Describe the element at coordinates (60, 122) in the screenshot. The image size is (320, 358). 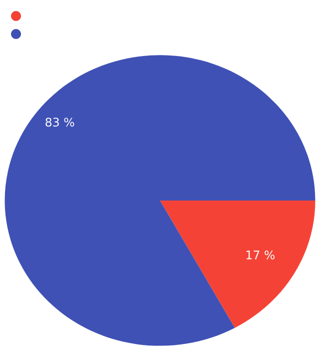
I see `data-label: 83 %` at that location.